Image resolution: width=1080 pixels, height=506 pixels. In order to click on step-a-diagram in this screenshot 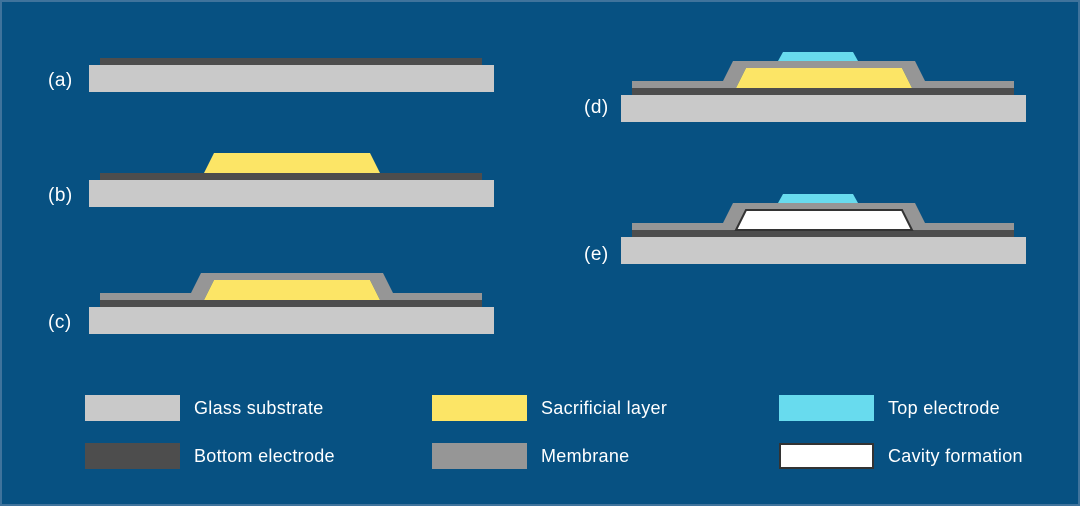, I will do `click(291, 75)`.